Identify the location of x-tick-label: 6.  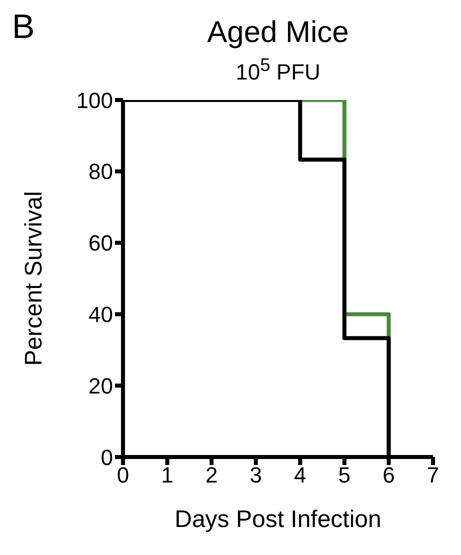
(388, 475).